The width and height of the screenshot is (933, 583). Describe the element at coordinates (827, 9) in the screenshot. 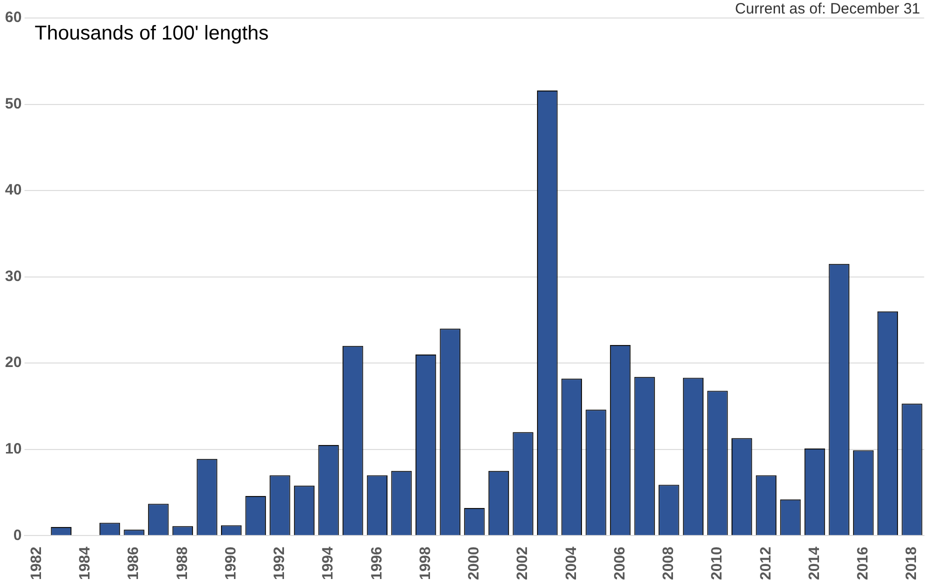

I see `text: Current as of: December 31` at that location.